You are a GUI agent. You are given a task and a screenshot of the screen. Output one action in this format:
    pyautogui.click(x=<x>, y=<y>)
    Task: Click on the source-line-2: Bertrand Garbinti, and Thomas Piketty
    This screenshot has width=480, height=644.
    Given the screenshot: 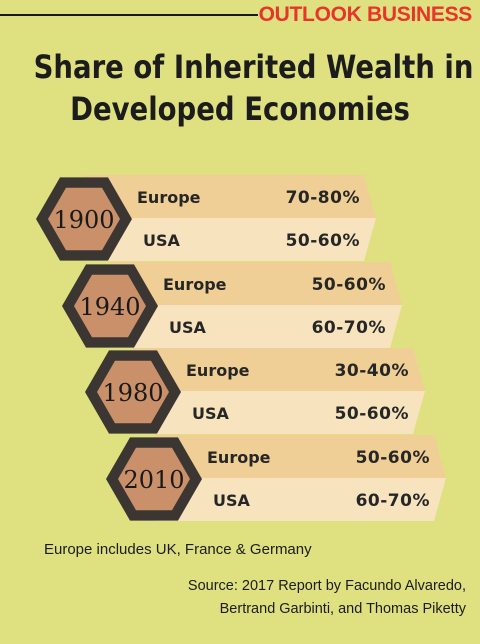 What is the action you would take?
    pyautogui.click(x=342, y=609)
    